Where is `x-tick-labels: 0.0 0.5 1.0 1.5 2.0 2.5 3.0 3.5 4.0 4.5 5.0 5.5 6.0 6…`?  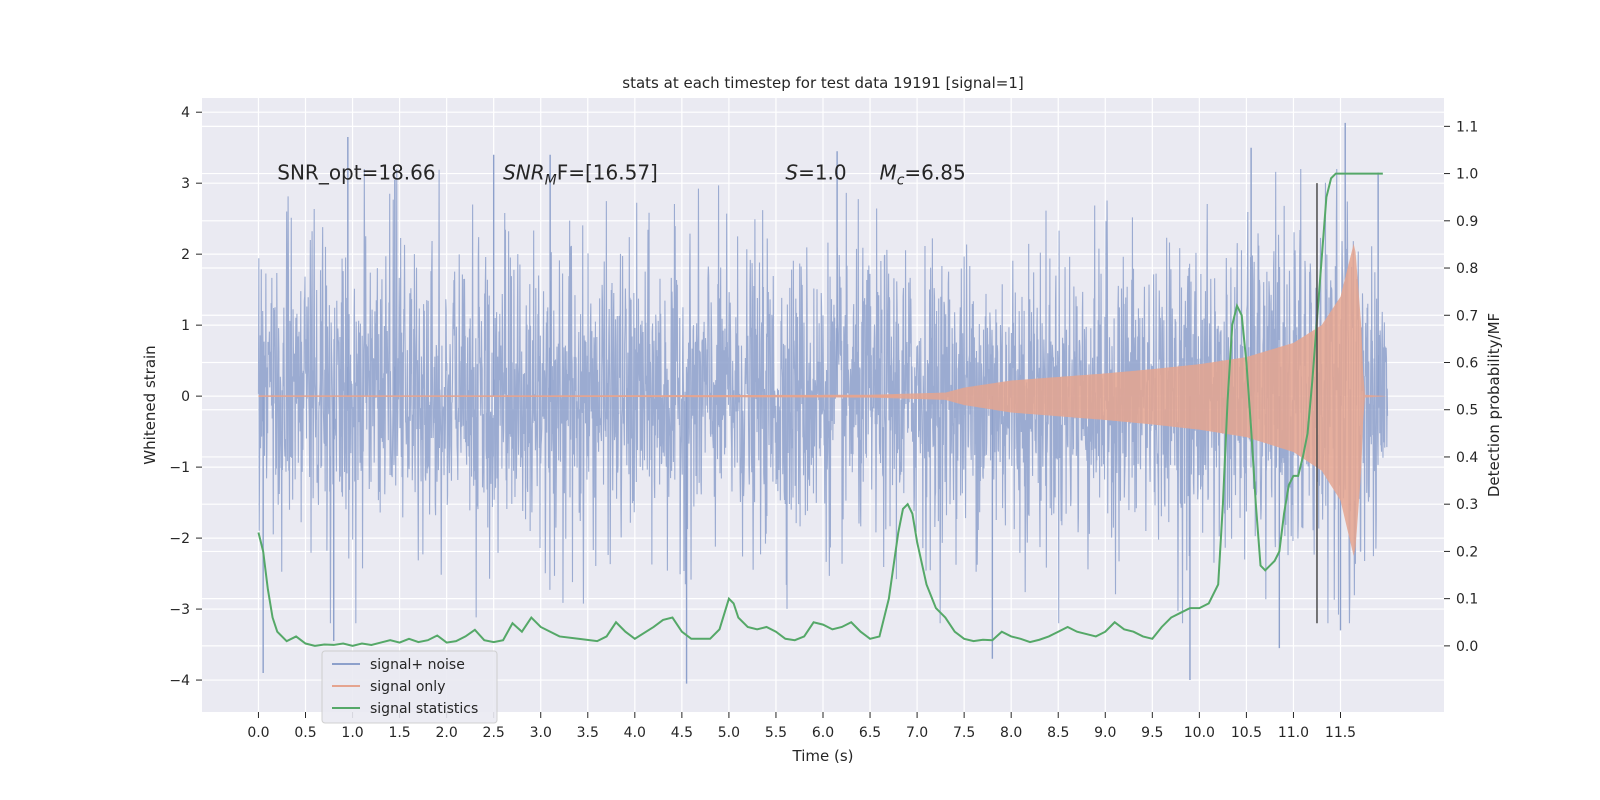 x-tick-labels: 0.0 0.5 1.0 1.5 2.0 2.5 3.0 3.5 4.0 4.5 5.0 5.5 6.0 6… is located at coordinates (801, 726).